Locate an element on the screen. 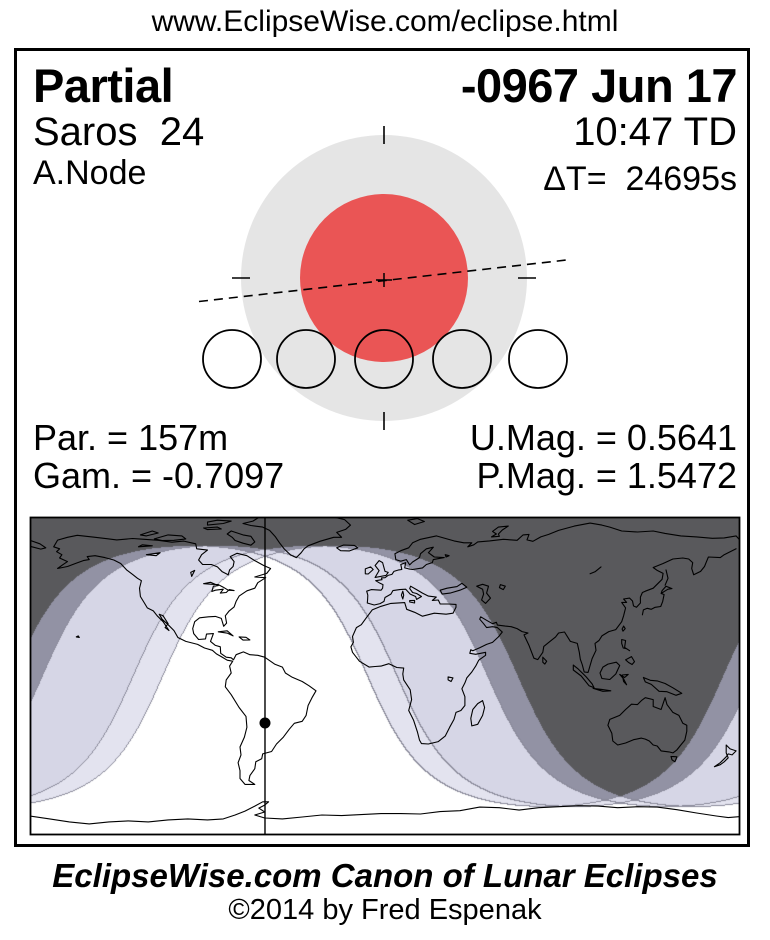  eclipse-type-label: Partial is located at coordinates (103, 85).